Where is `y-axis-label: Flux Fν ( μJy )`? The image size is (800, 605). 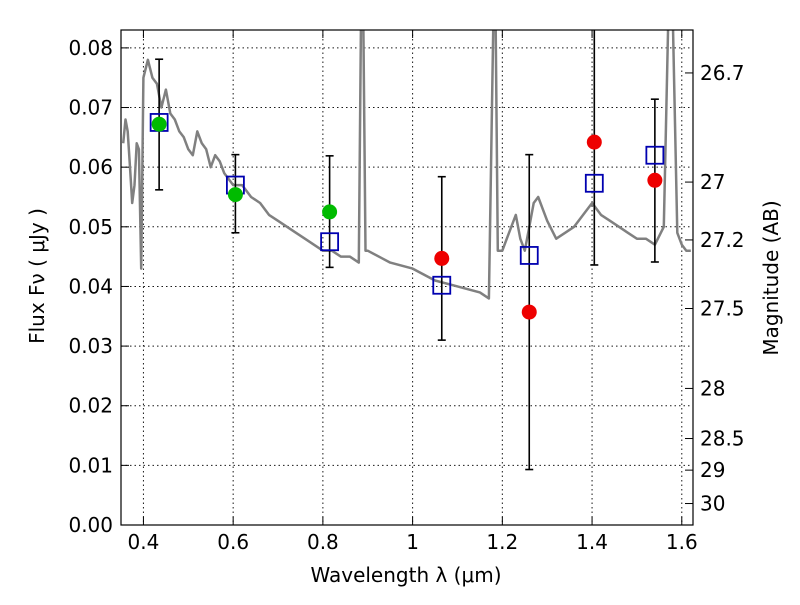
y-axis-label: Flux Fν ( μJy ) is located at coordinates (37, 276).